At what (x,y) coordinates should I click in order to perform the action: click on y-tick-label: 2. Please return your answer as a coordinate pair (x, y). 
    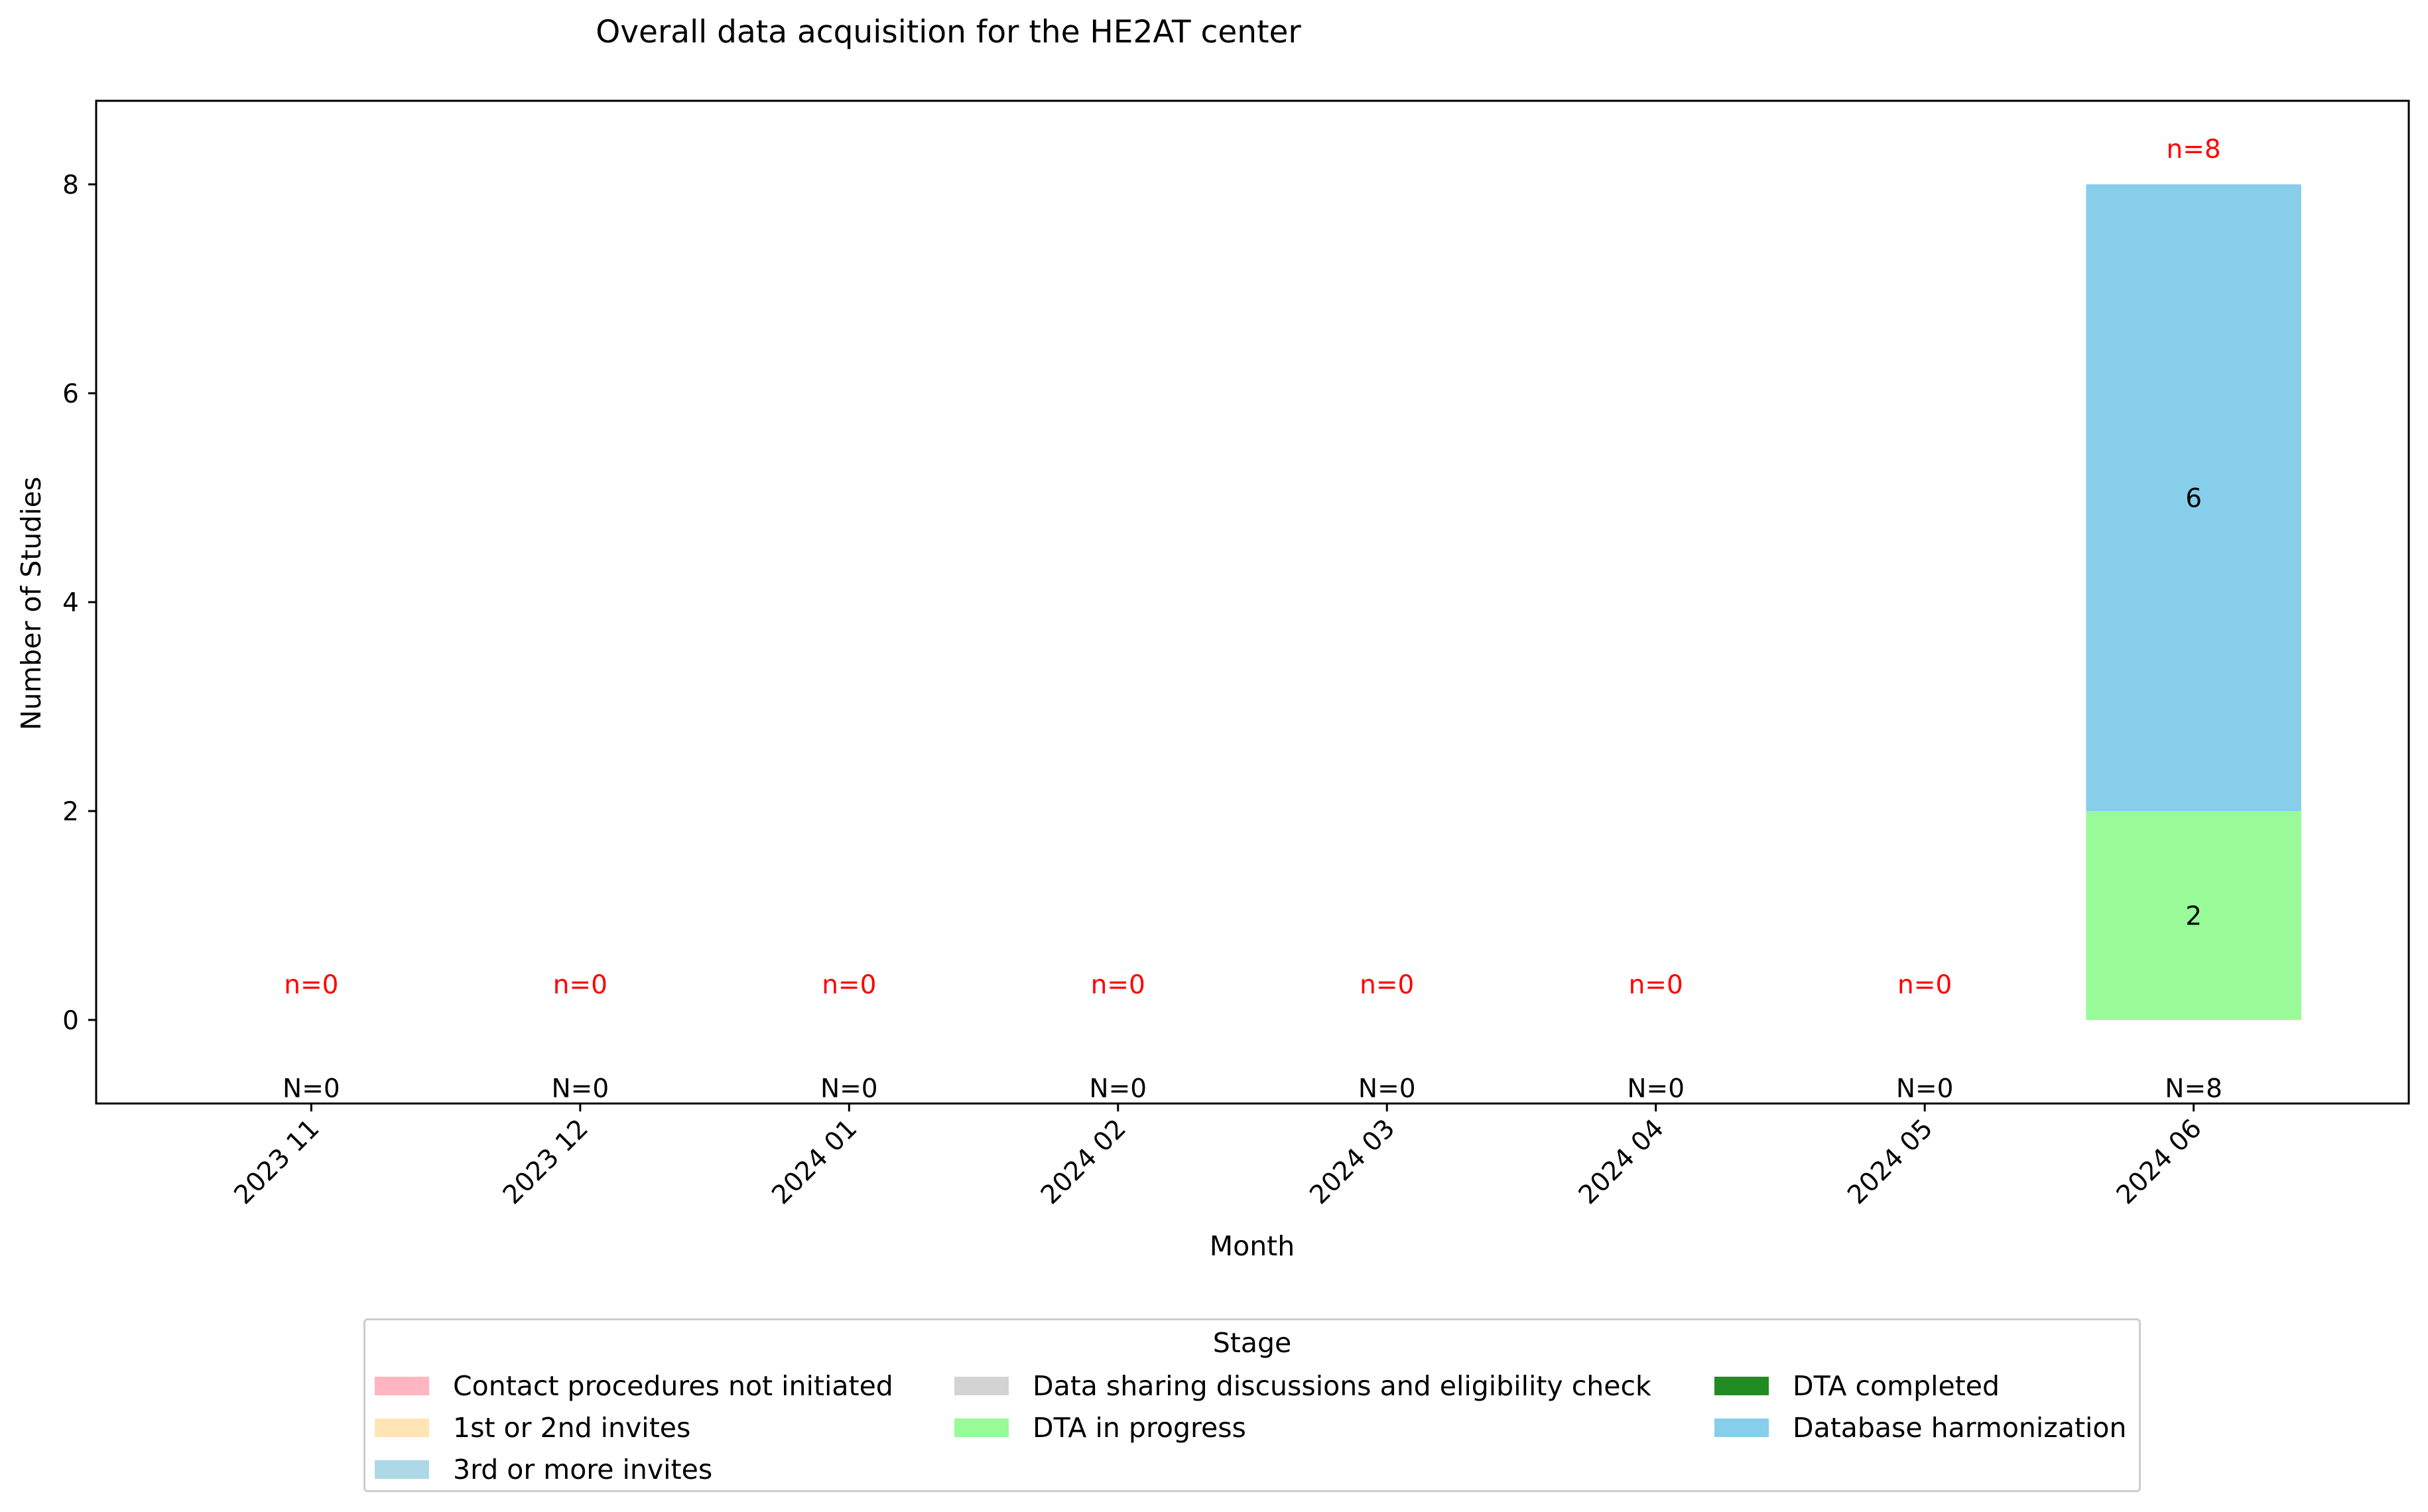
    Looking at the image, I should click on (70, 812).